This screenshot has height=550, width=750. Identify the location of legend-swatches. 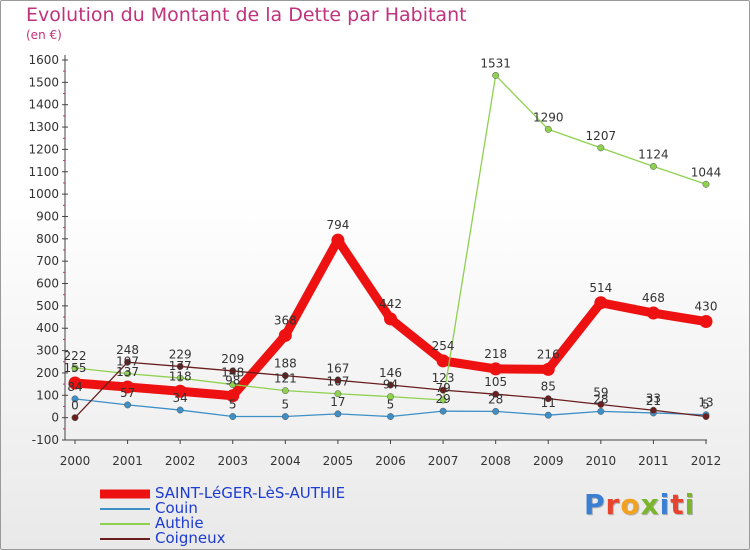
(125, 514).